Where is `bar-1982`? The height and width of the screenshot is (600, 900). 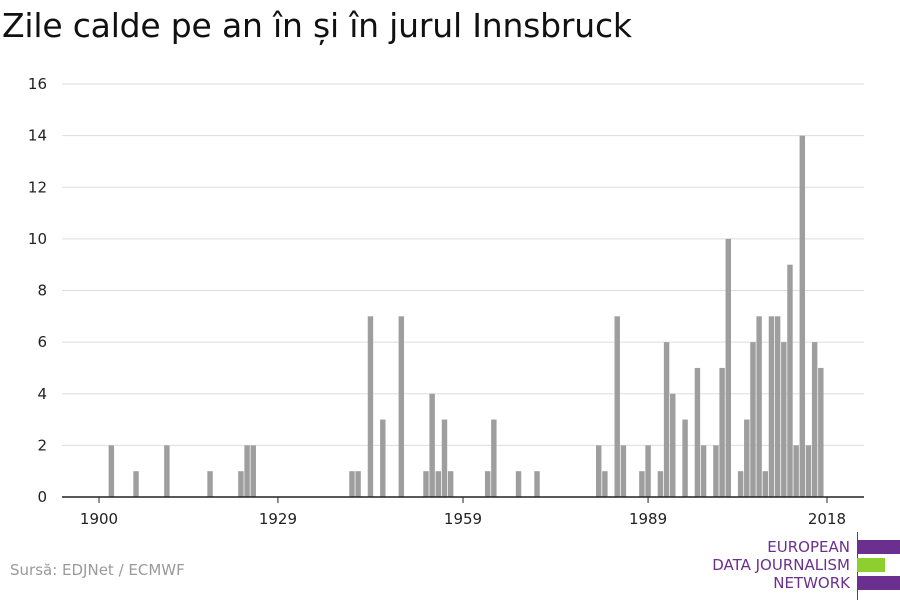
bar-1982 is located at coordinates (605, 484).